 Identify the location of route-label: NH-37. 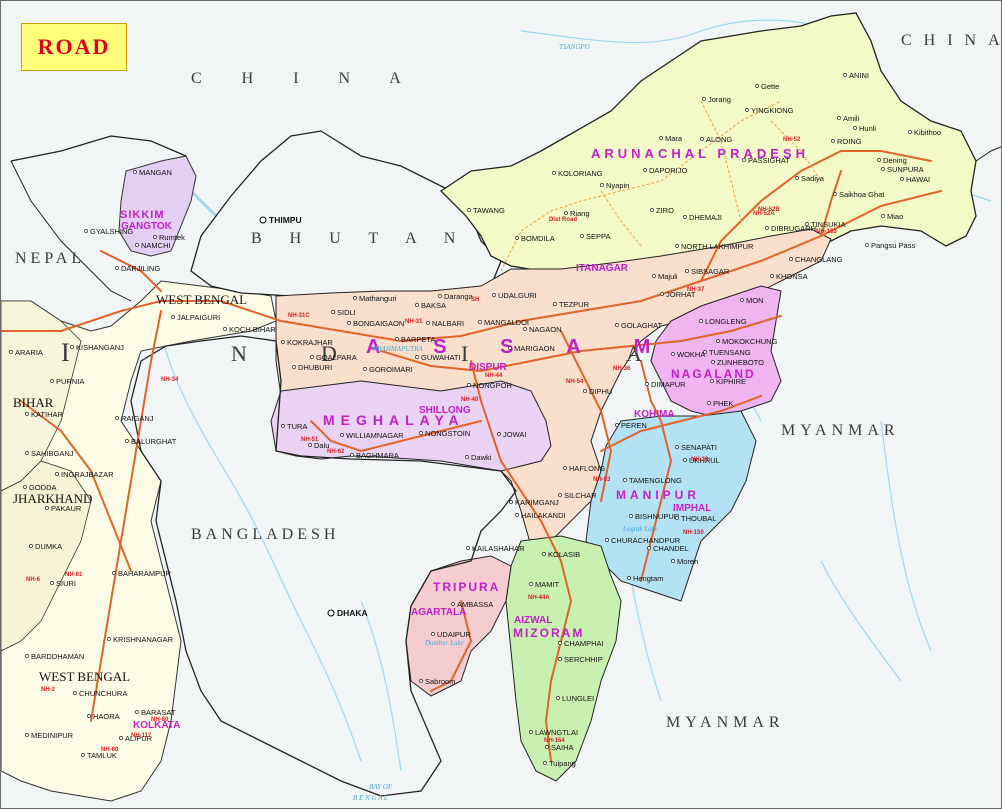
(696, 290).